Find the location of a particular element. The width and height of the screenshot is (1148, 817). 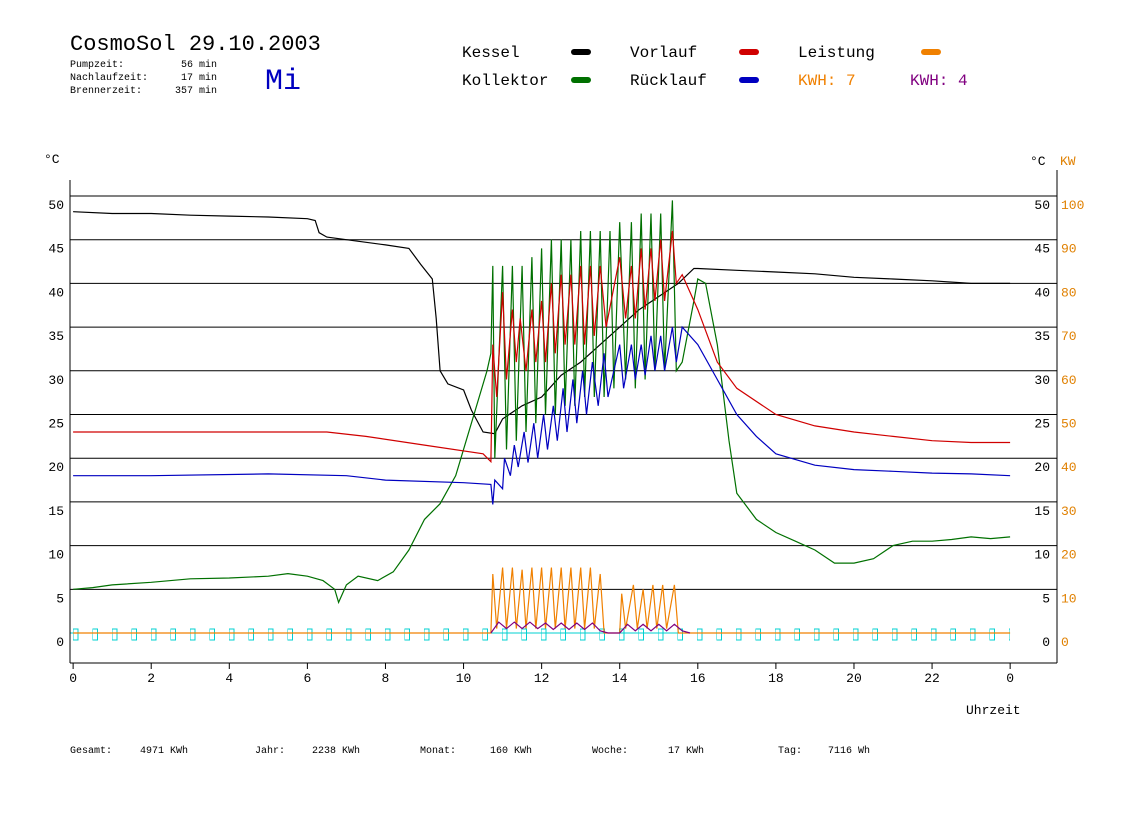

y-tick-label: 5 is located at coordinates (60, 598).